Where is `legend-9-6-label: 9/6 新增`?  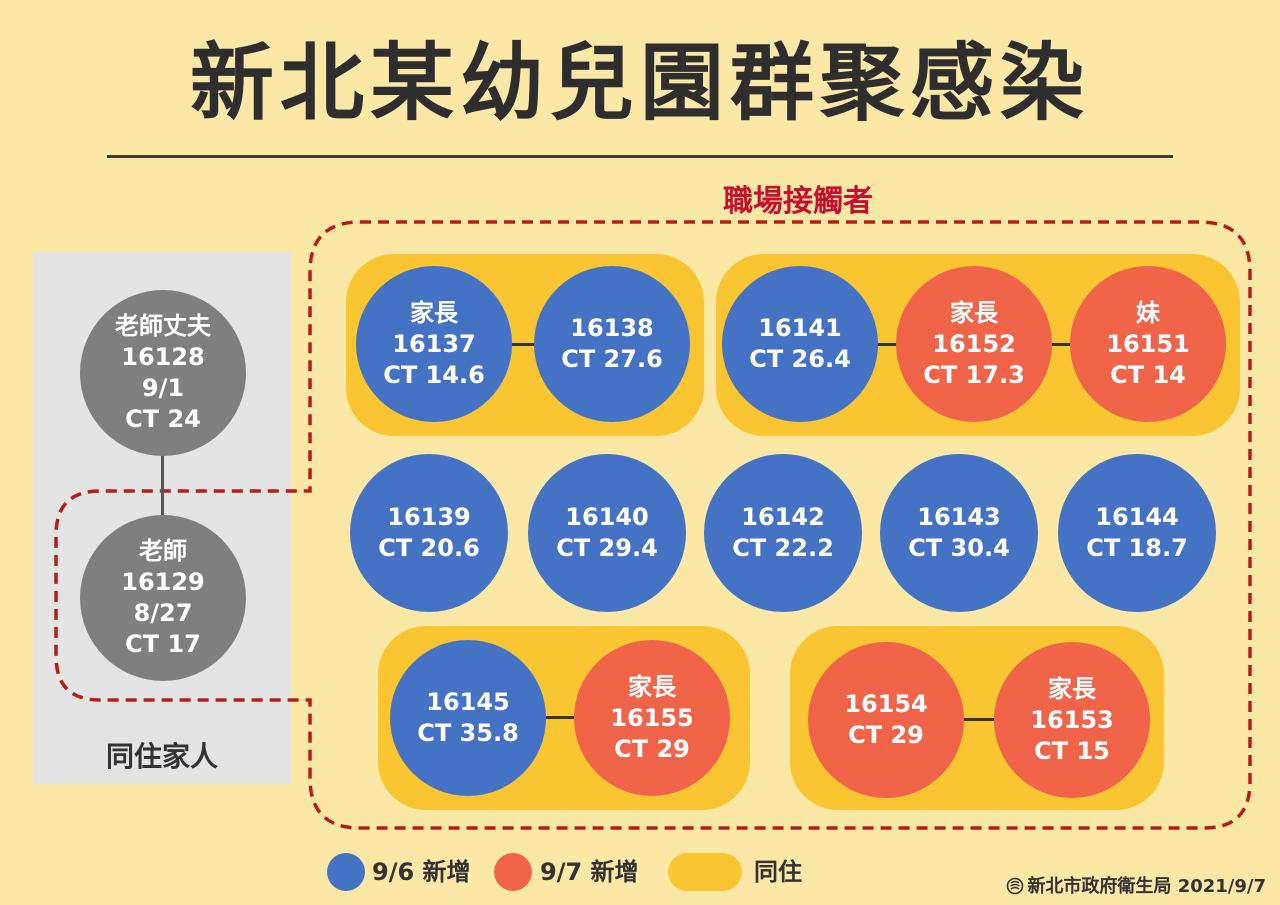 legend-9-6-label: 9/6 新增 is located at coordinates (421, 872).